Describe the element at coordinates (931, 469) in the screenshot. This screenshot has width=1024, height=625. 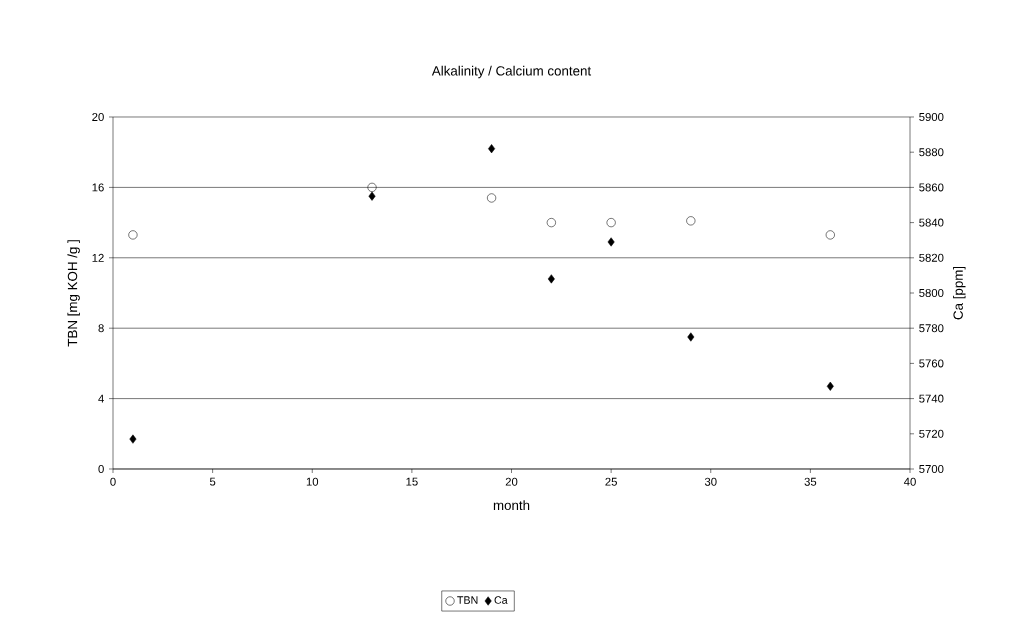
I see `y2-tick-label: 5700` at that location.